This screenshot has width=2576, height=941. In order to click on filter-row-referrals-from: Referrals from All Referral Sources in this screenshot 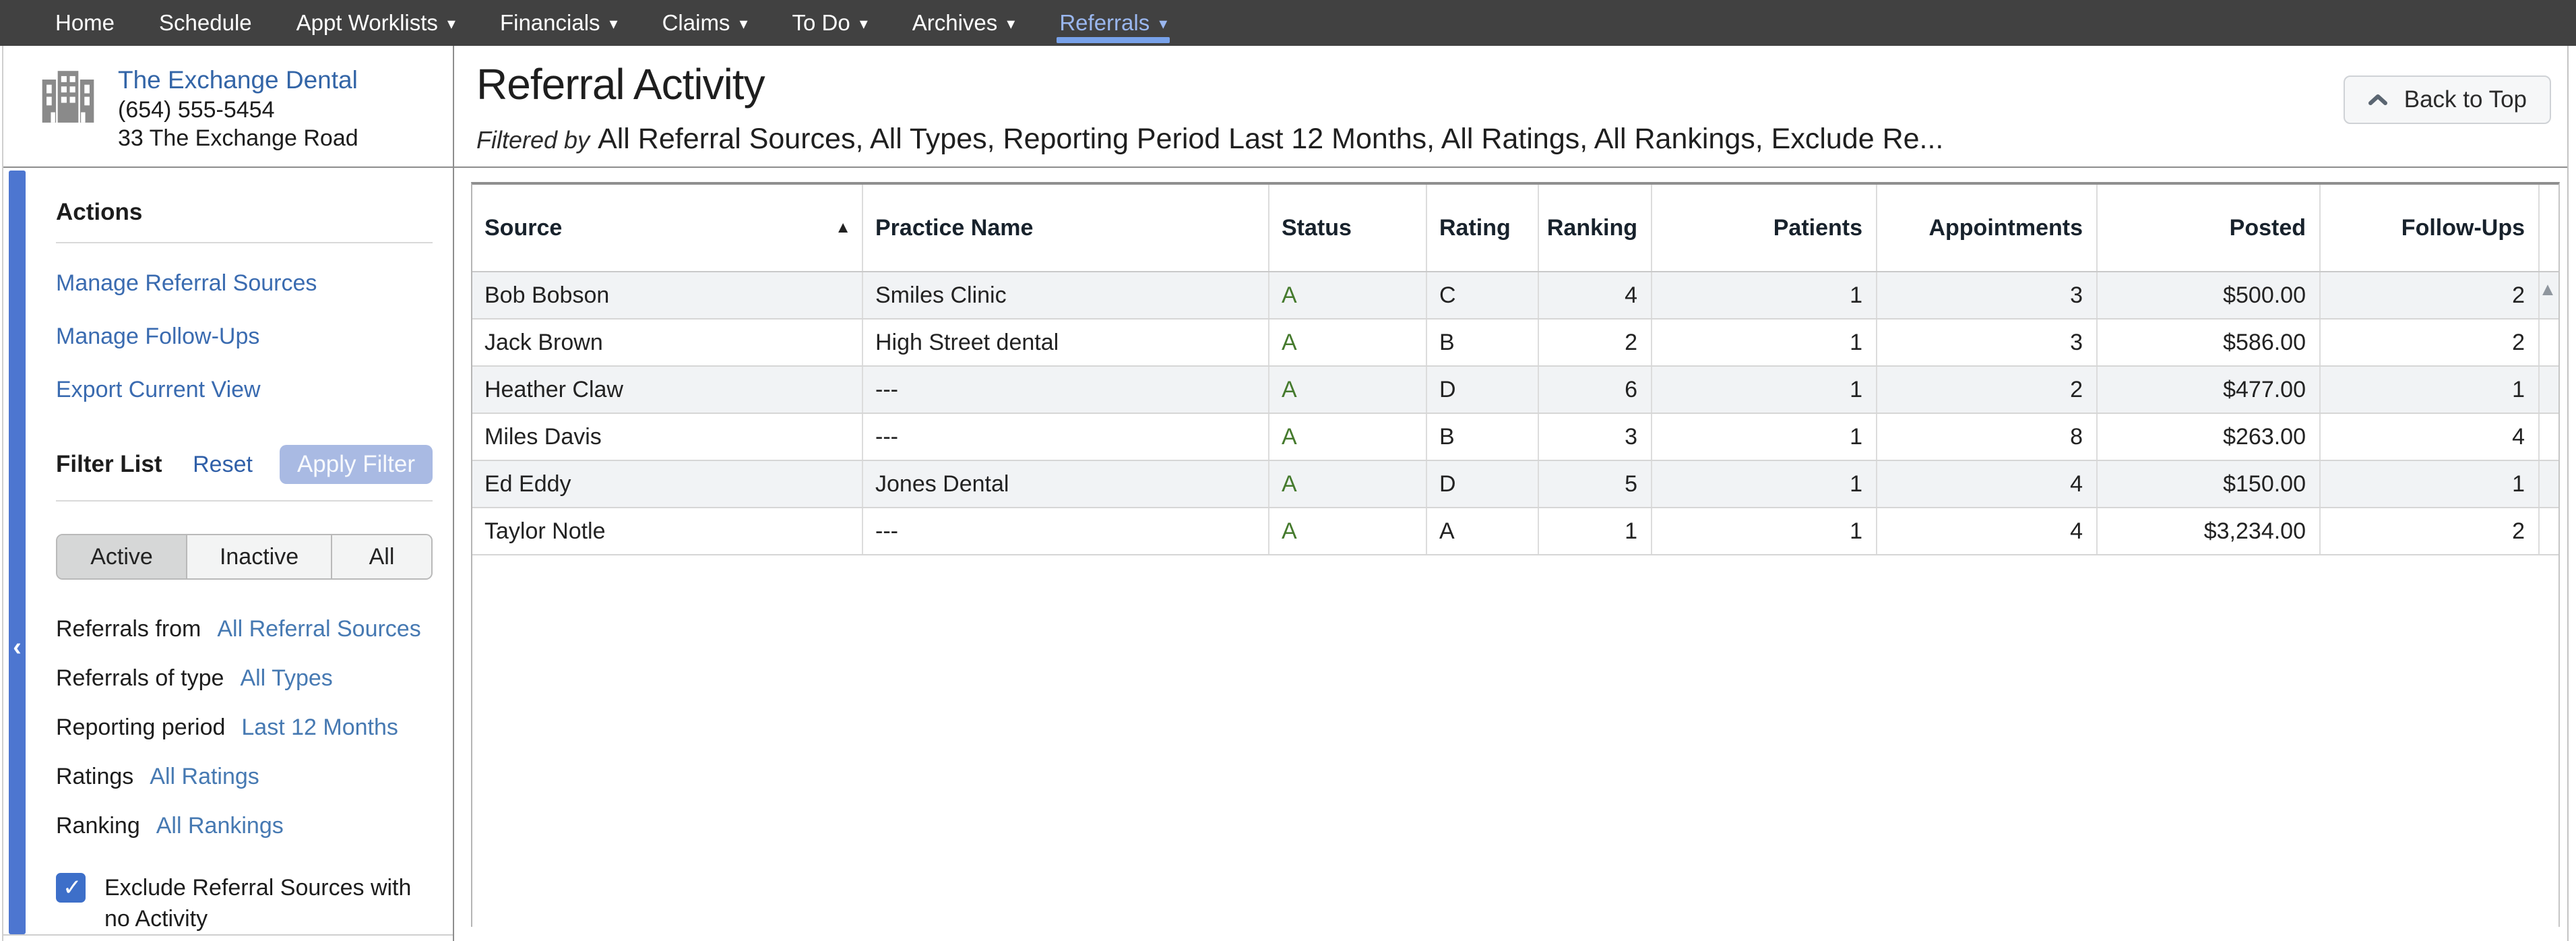, I will do `click(244, 629)`.